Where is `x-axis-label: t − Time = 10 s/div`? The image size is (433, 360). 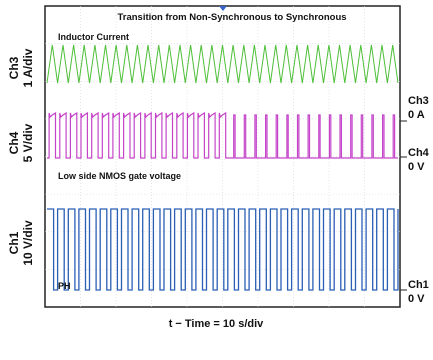 x-axis-label: t − Time = 10 s/div is located at coordinates (216, 324).